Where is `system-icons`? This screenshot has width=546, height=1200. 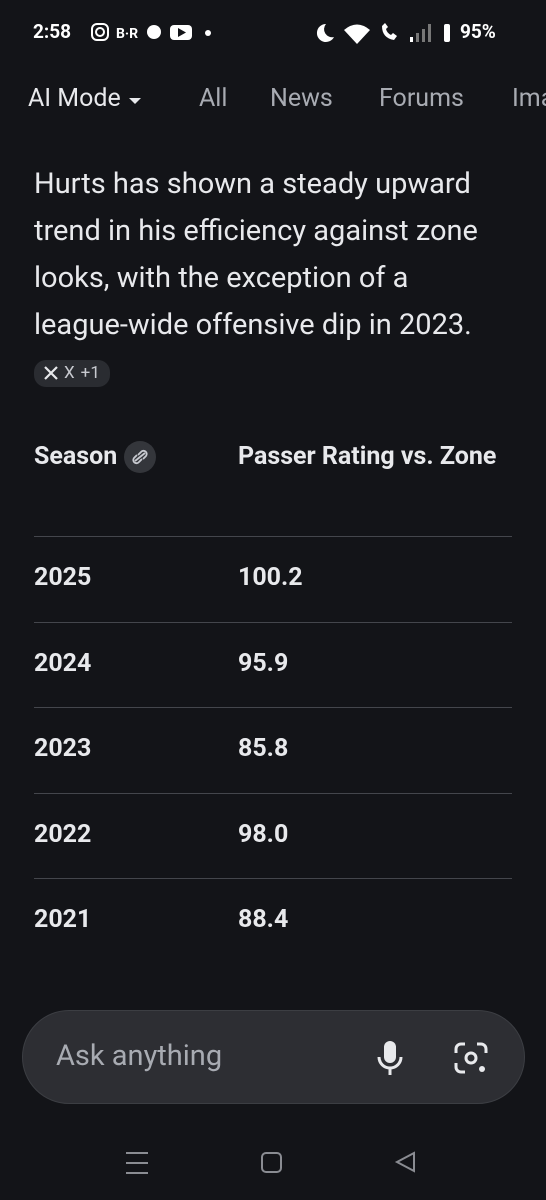
system-icons is located at coordinates (383, 33).